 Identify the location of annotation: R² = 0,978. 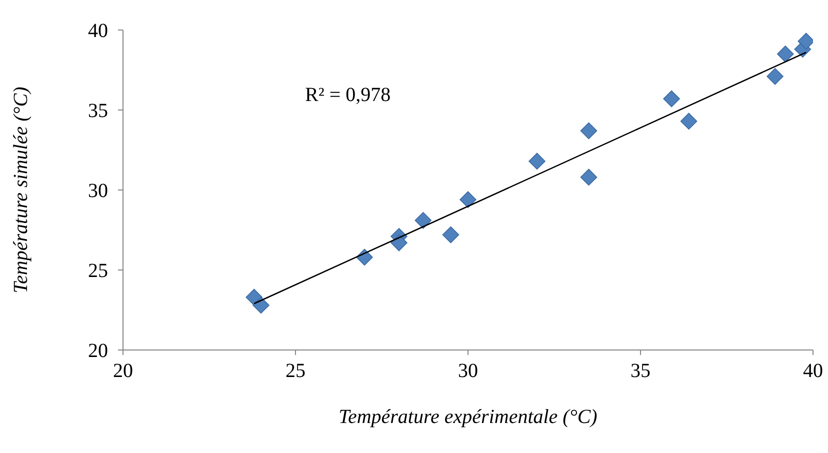
(348, 95).